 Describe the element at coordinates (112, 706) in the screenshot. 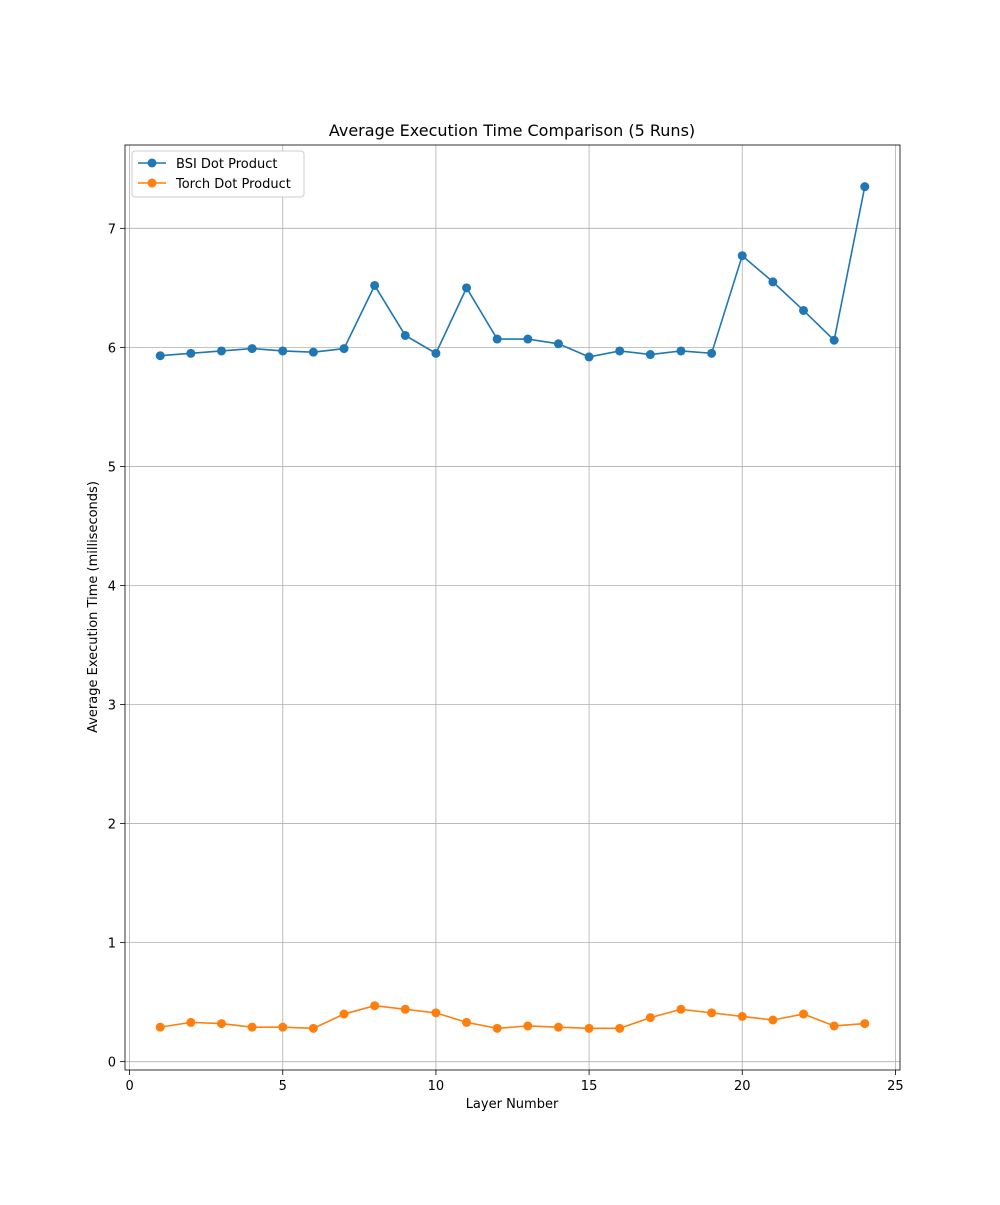

I see `y-tick-label: 3` at that location.